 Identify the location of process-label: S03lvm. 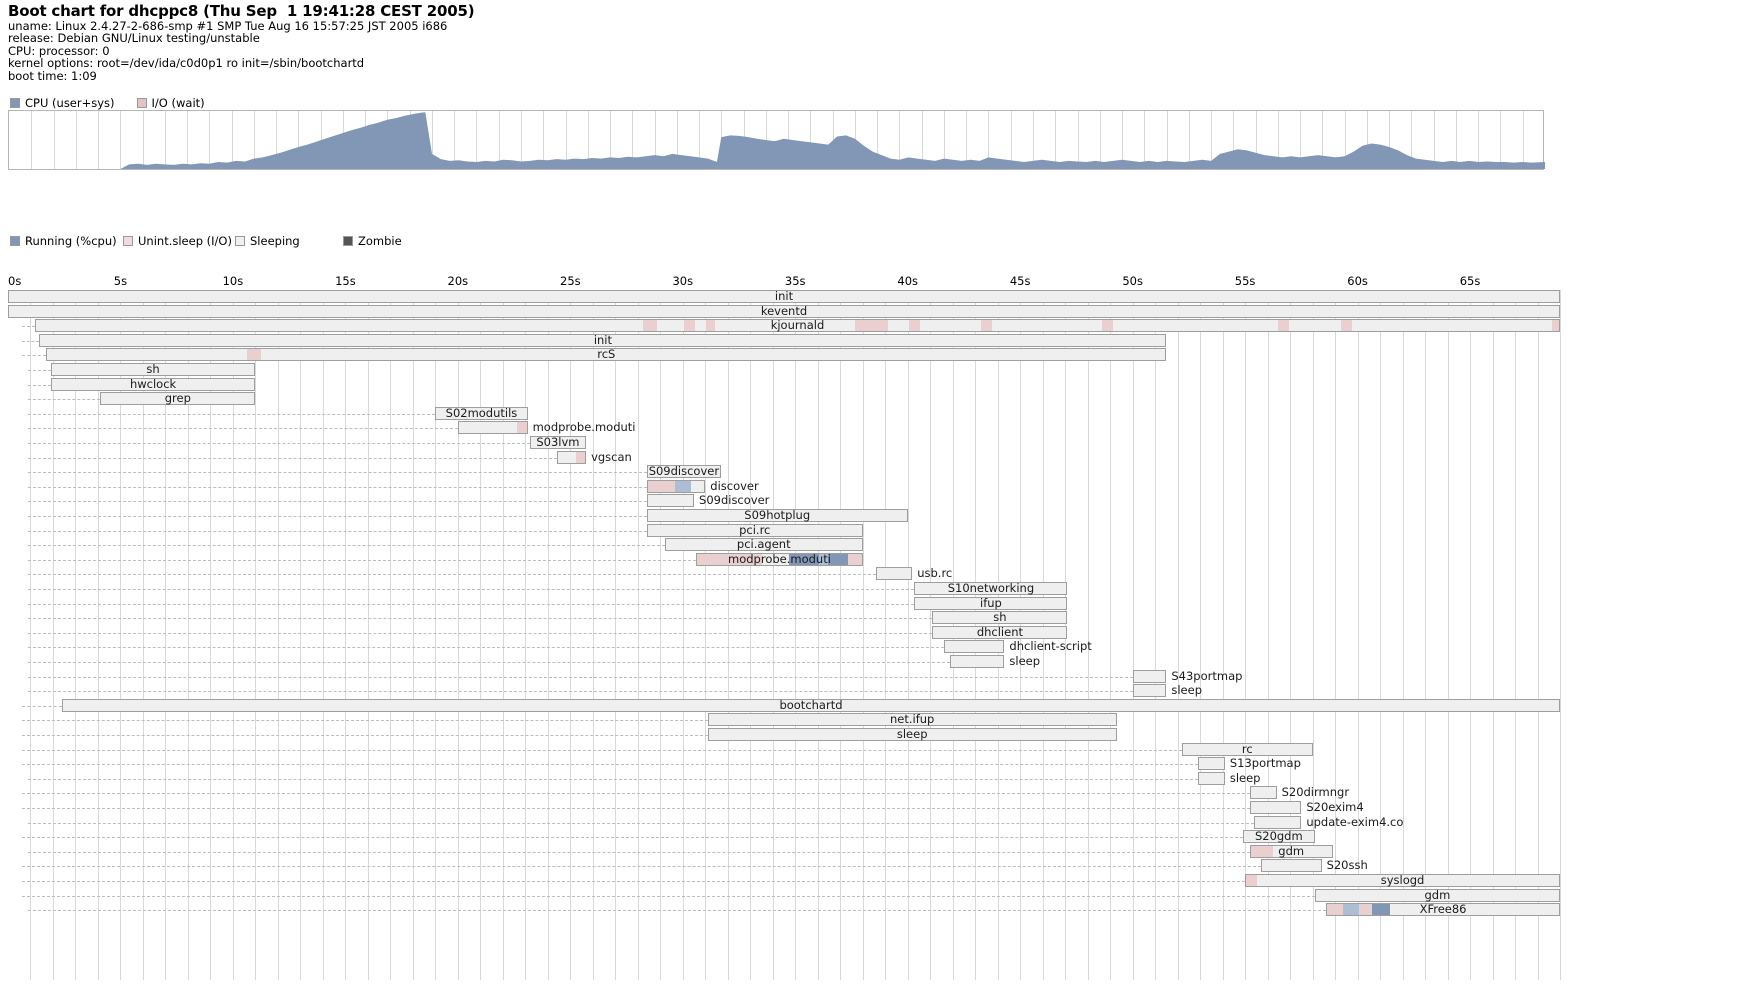
(558, 442).